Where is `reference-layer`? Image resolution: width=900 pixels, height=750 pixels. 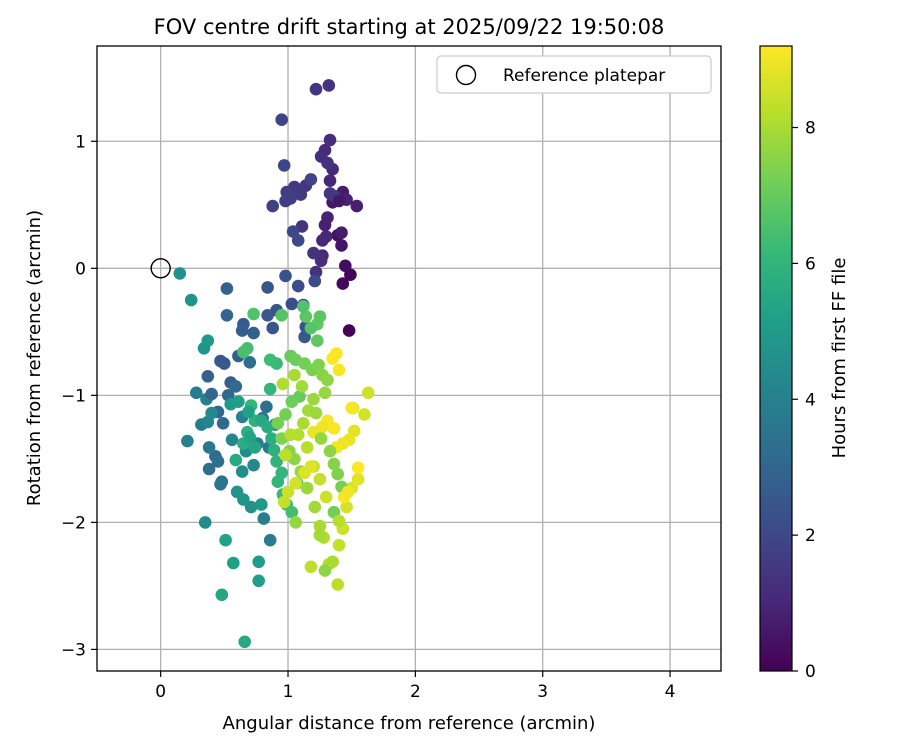 reference-layer is located at coordinates (160, 268).